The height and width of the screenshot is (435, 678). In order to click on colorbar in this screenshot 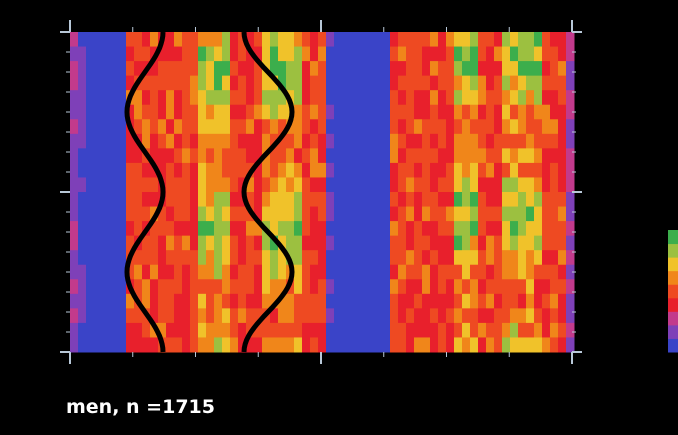, I will do `click(673, 291)`.